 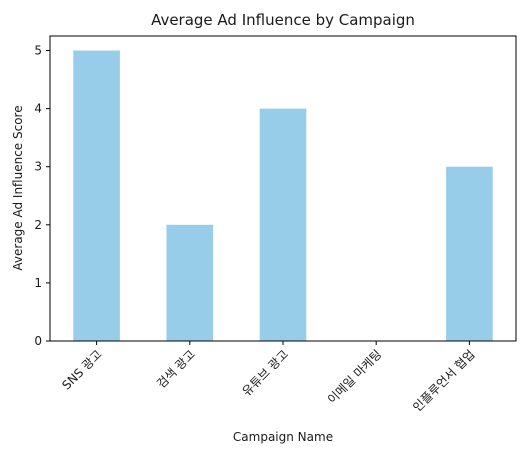 I want to click on x-axis-label: Campaign Name, so click(x=283, y=437).